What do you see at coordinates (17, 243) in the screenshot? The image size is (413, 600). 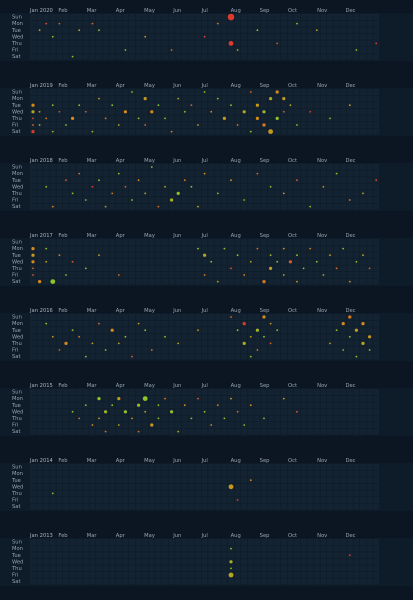 I see `day-label: Sun` at bounding box center [17, 243].